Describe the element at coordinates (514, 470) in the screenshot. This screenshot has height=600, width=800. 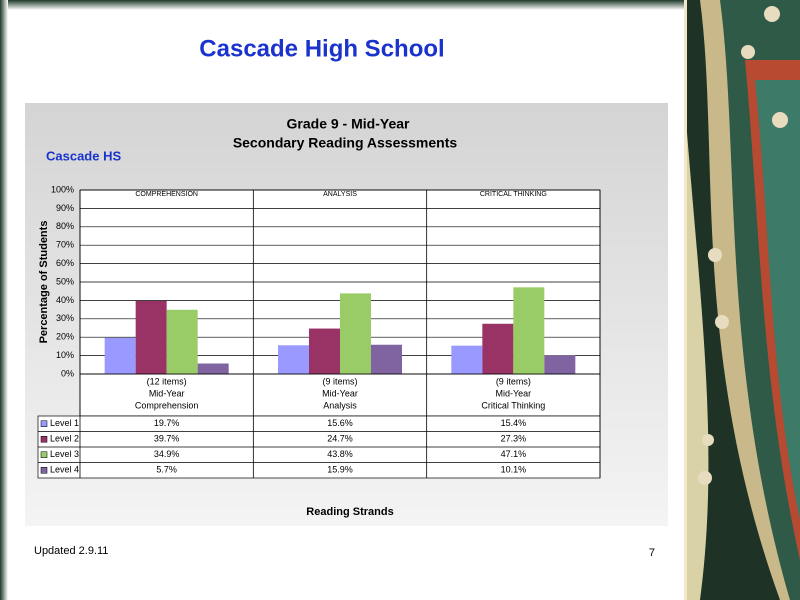
I see `table-value: 10.1%` at that location.